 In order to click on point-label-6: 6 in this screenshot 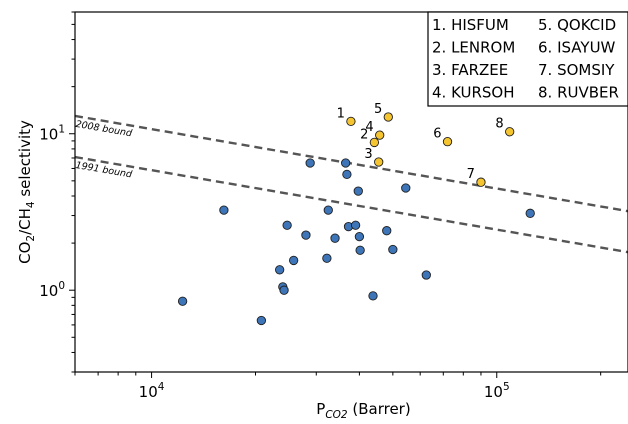, I will do `click(437, 134)`.